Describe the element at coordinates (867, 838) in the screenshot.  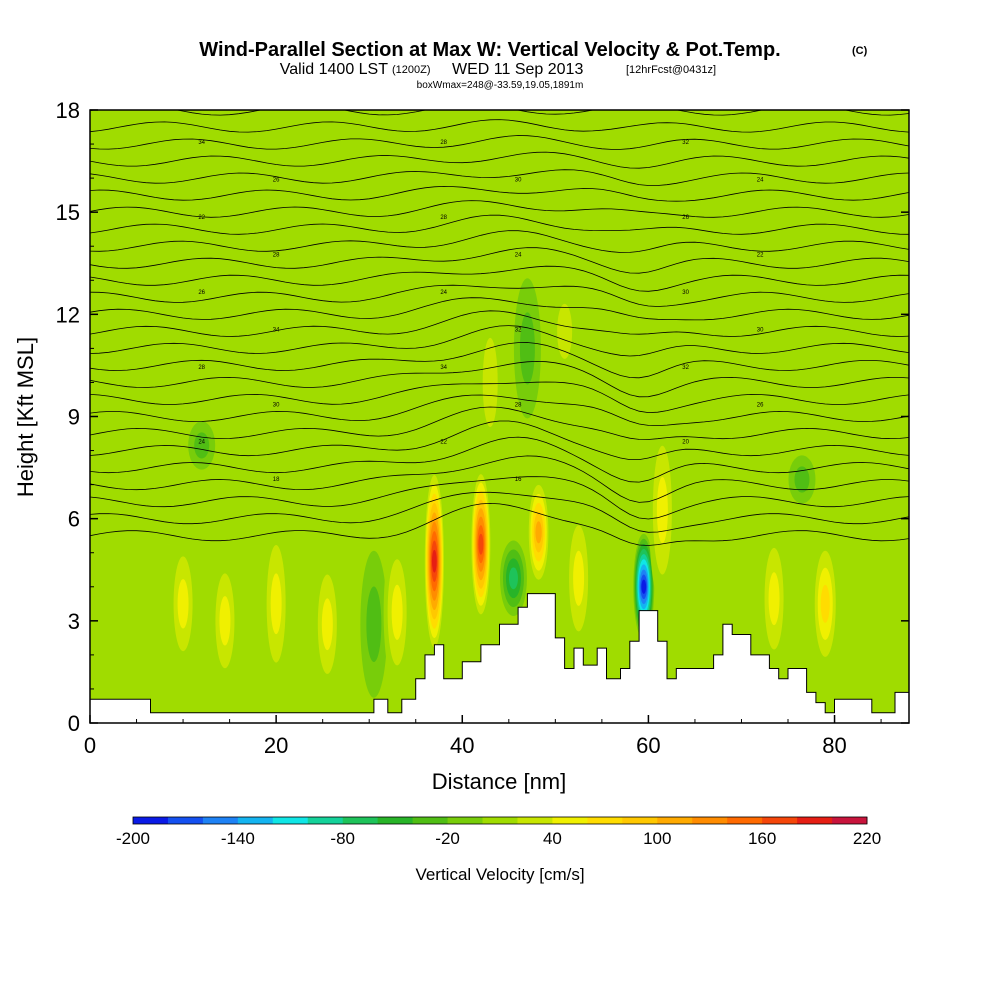
I see `colorbar-tick-label: 220` at that location.